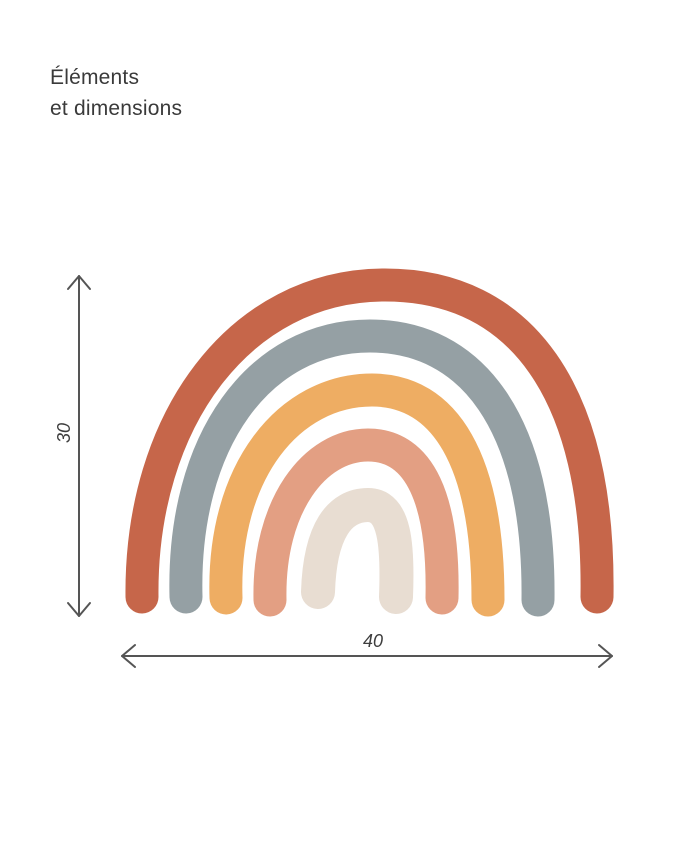 The width and height of the screenshot is (680, 844). Describe the element at coordinates (79, 446) in the screenshot. I see `height-dimension-arrow` at that location.